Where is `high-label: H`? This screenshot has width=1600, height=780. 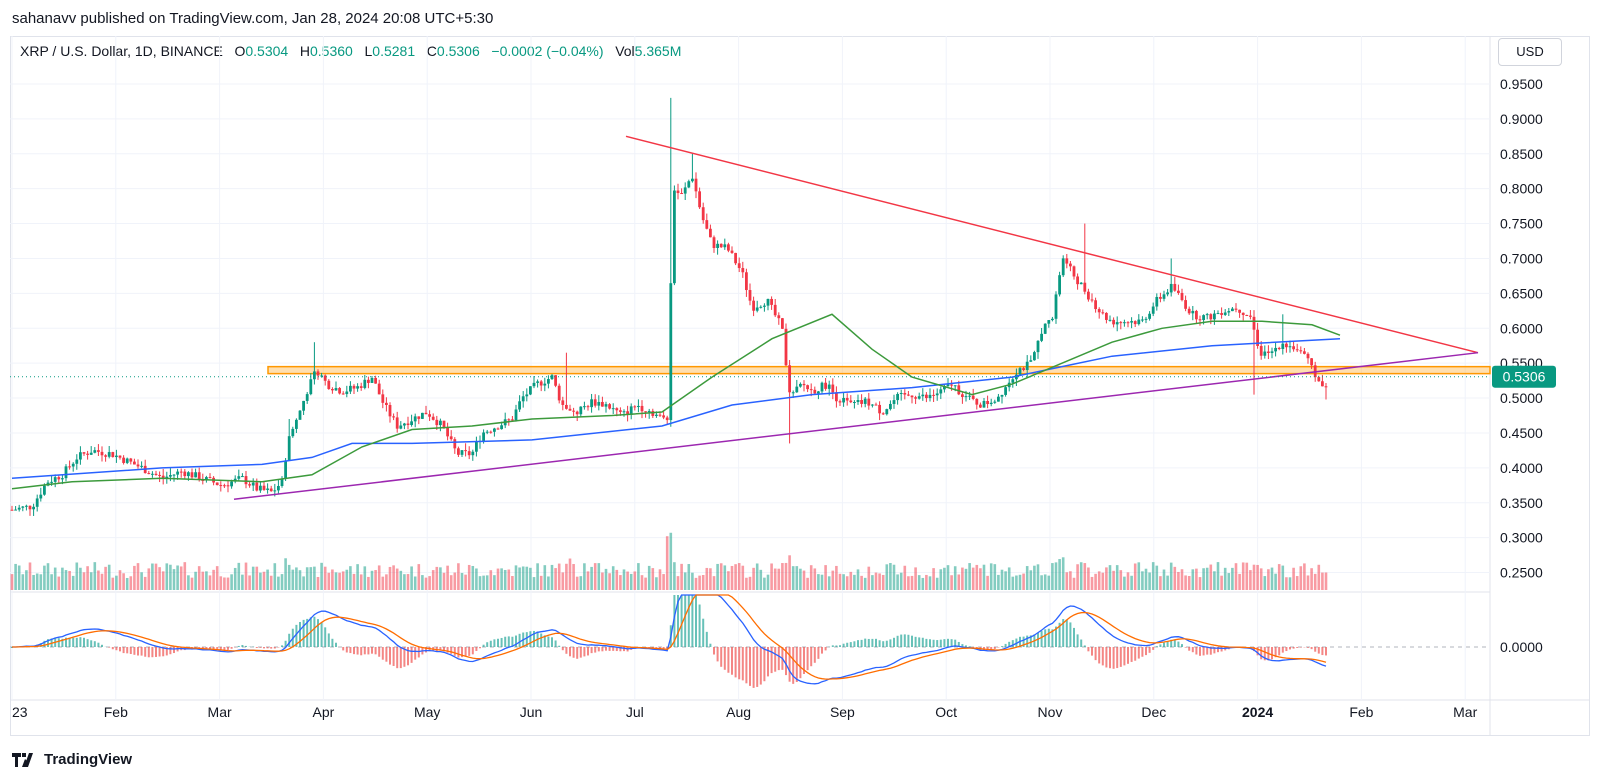 high-label: H is located at coordinates (304, 51).